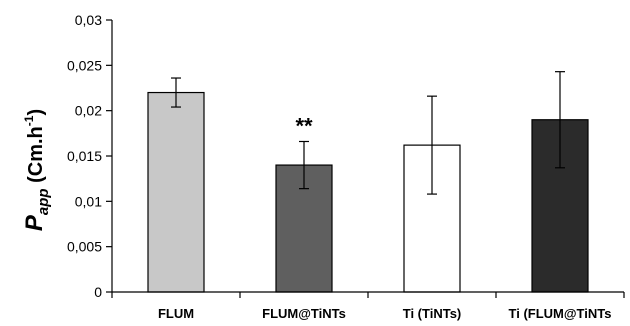  I want to click on x-tick-label: Ti (TiNTs), so click(432, 313).